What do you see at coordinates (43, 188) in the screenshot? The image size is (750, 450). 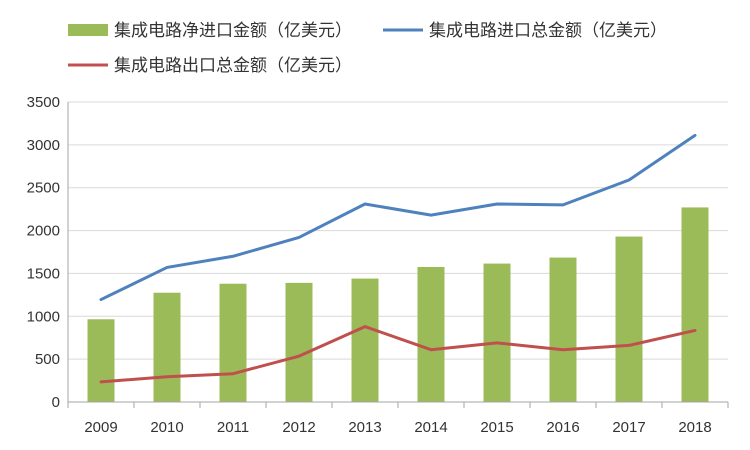 I see `y-tick-label: 2500` at bounding box center [43, 188].